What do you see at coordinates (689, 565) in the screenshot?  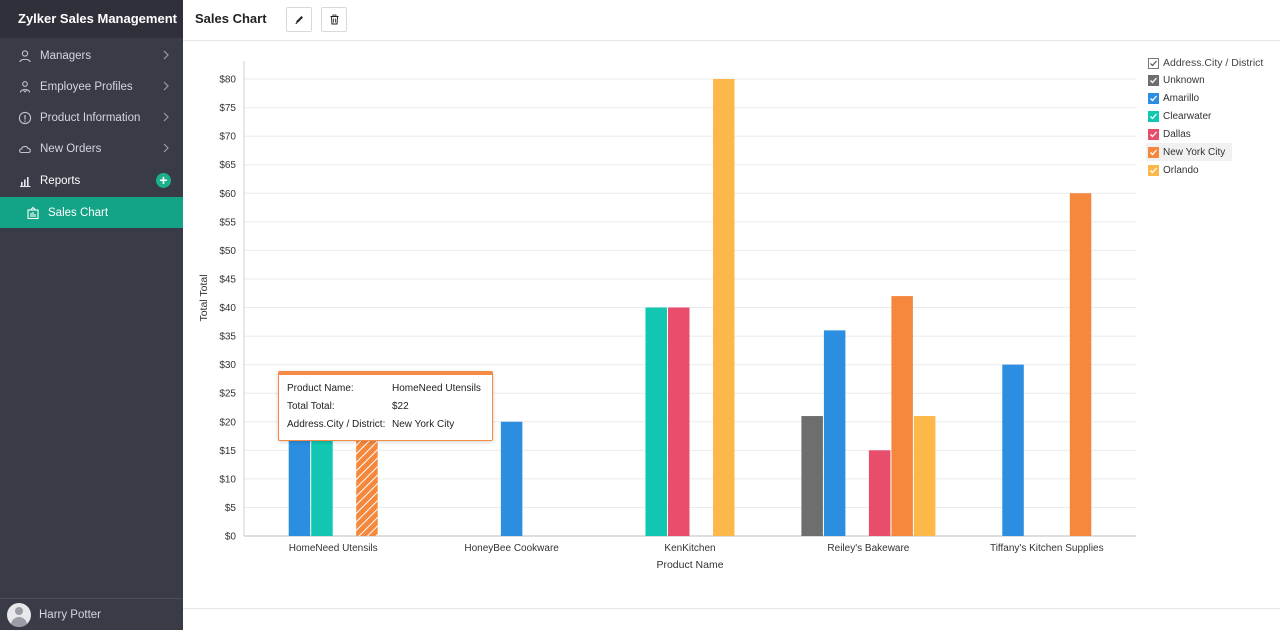 I see `x-axis-title: Product Name` at bounding box center [689, 565].